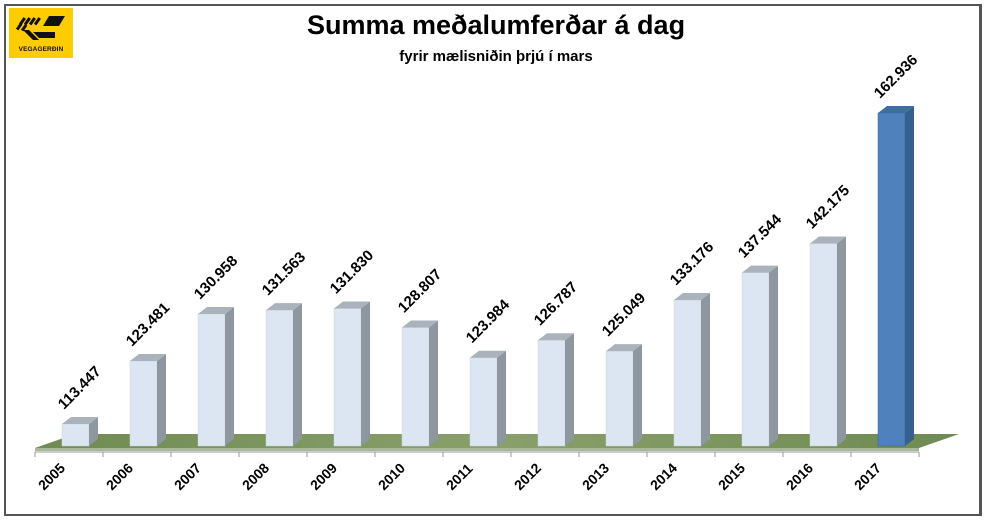  Describe the element at coordinates (419, 383) in the screenshot. I see `bar-2010` at that location.